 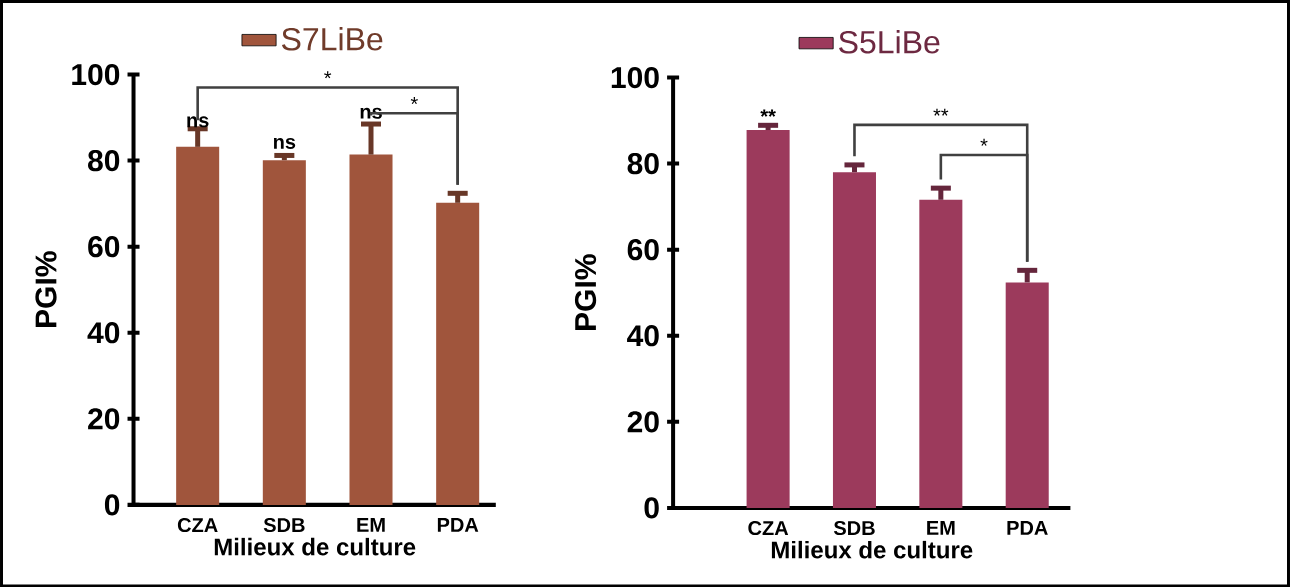 What do you see at coordinates (332, 38) in the screenshot?
I see `legend-label: S7LiBe` at bounding box center [332, 38].